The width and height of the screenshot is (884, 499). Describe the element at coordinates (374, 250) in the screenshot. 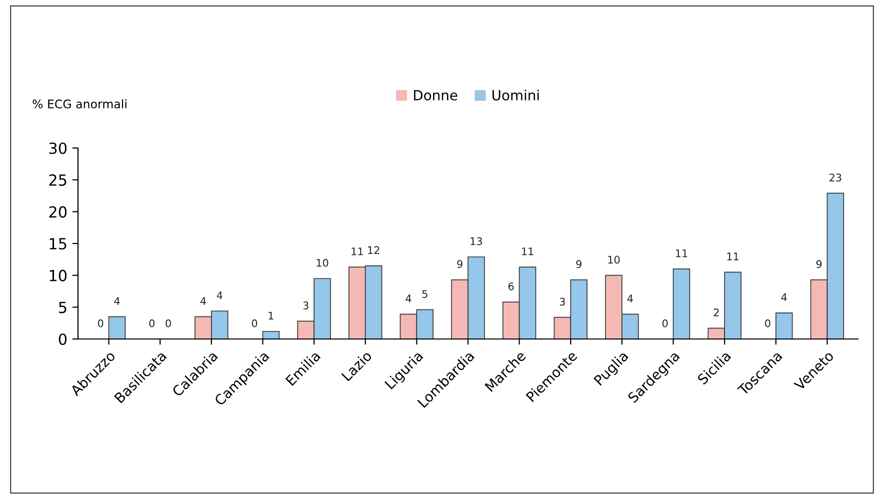

I see `data-label: 12` at that location.